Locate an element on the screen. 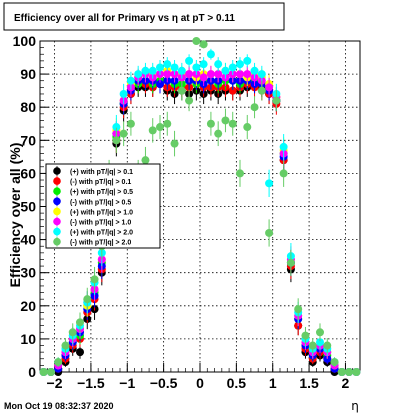  timestamp: Mon Oct 19 08:32:37 2020 is located at coordinates (59, 406).